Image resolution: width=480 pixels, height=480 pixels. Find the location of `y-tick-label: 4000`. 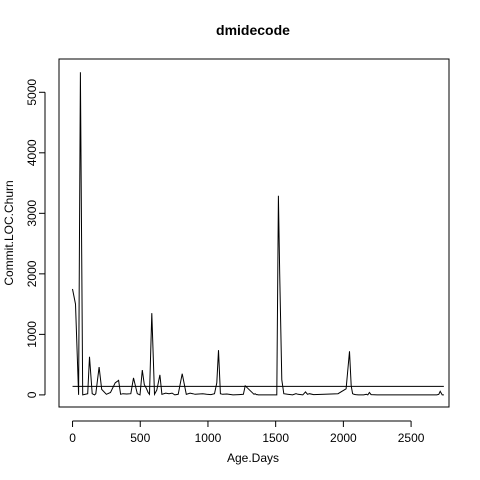

y-tick-label: 4000 is located at coordinates (32, 152).